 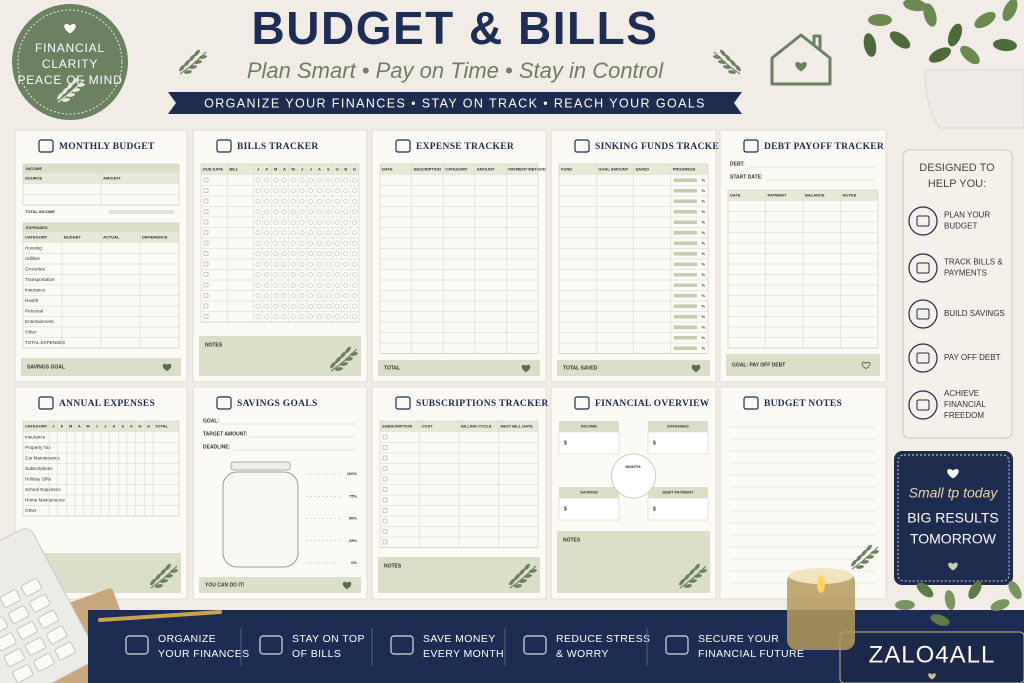 I want to click on scale-label: 75%, so click(x=353, y=495).